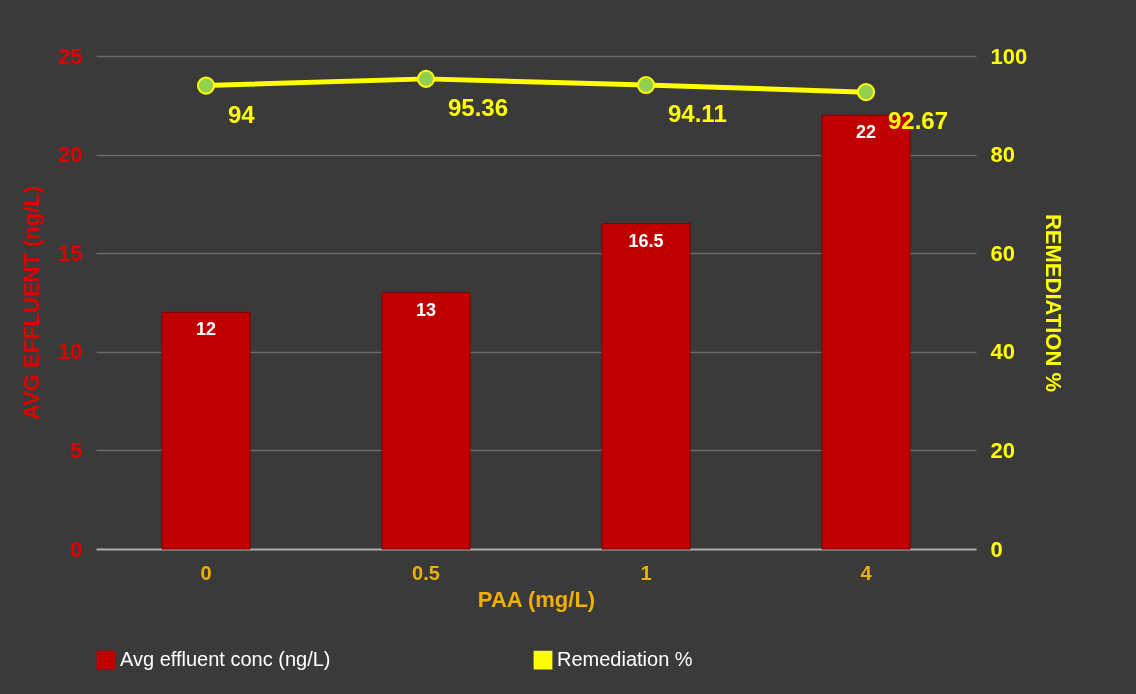 This screenshot has width=1136, height=694. Describe the element at coordinates (866, 132) in the screenshot. I see `data-label: 22` at that location.